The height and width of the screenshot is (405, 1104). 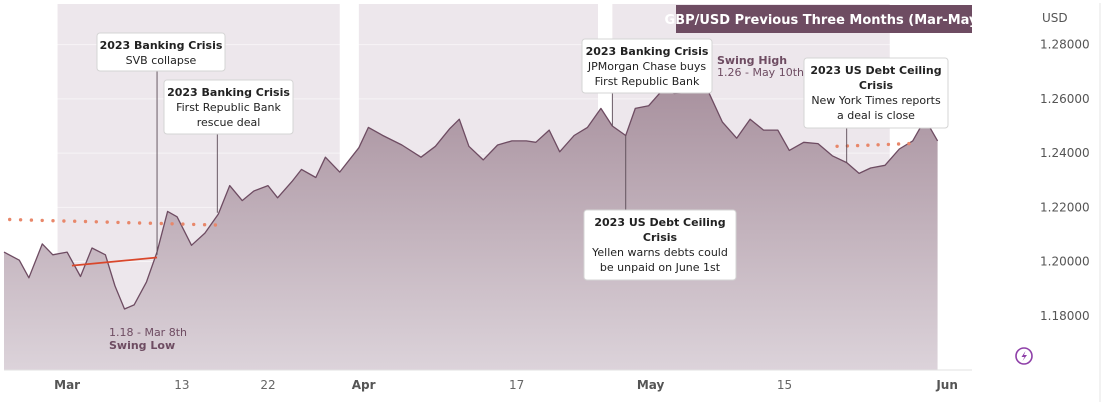 What do you see at coordinates (506, 385) in the screenshot?
I see `x-axis: Mar 13 22 Apr 17 May 15 Jun` at bounding box center [506, 385].